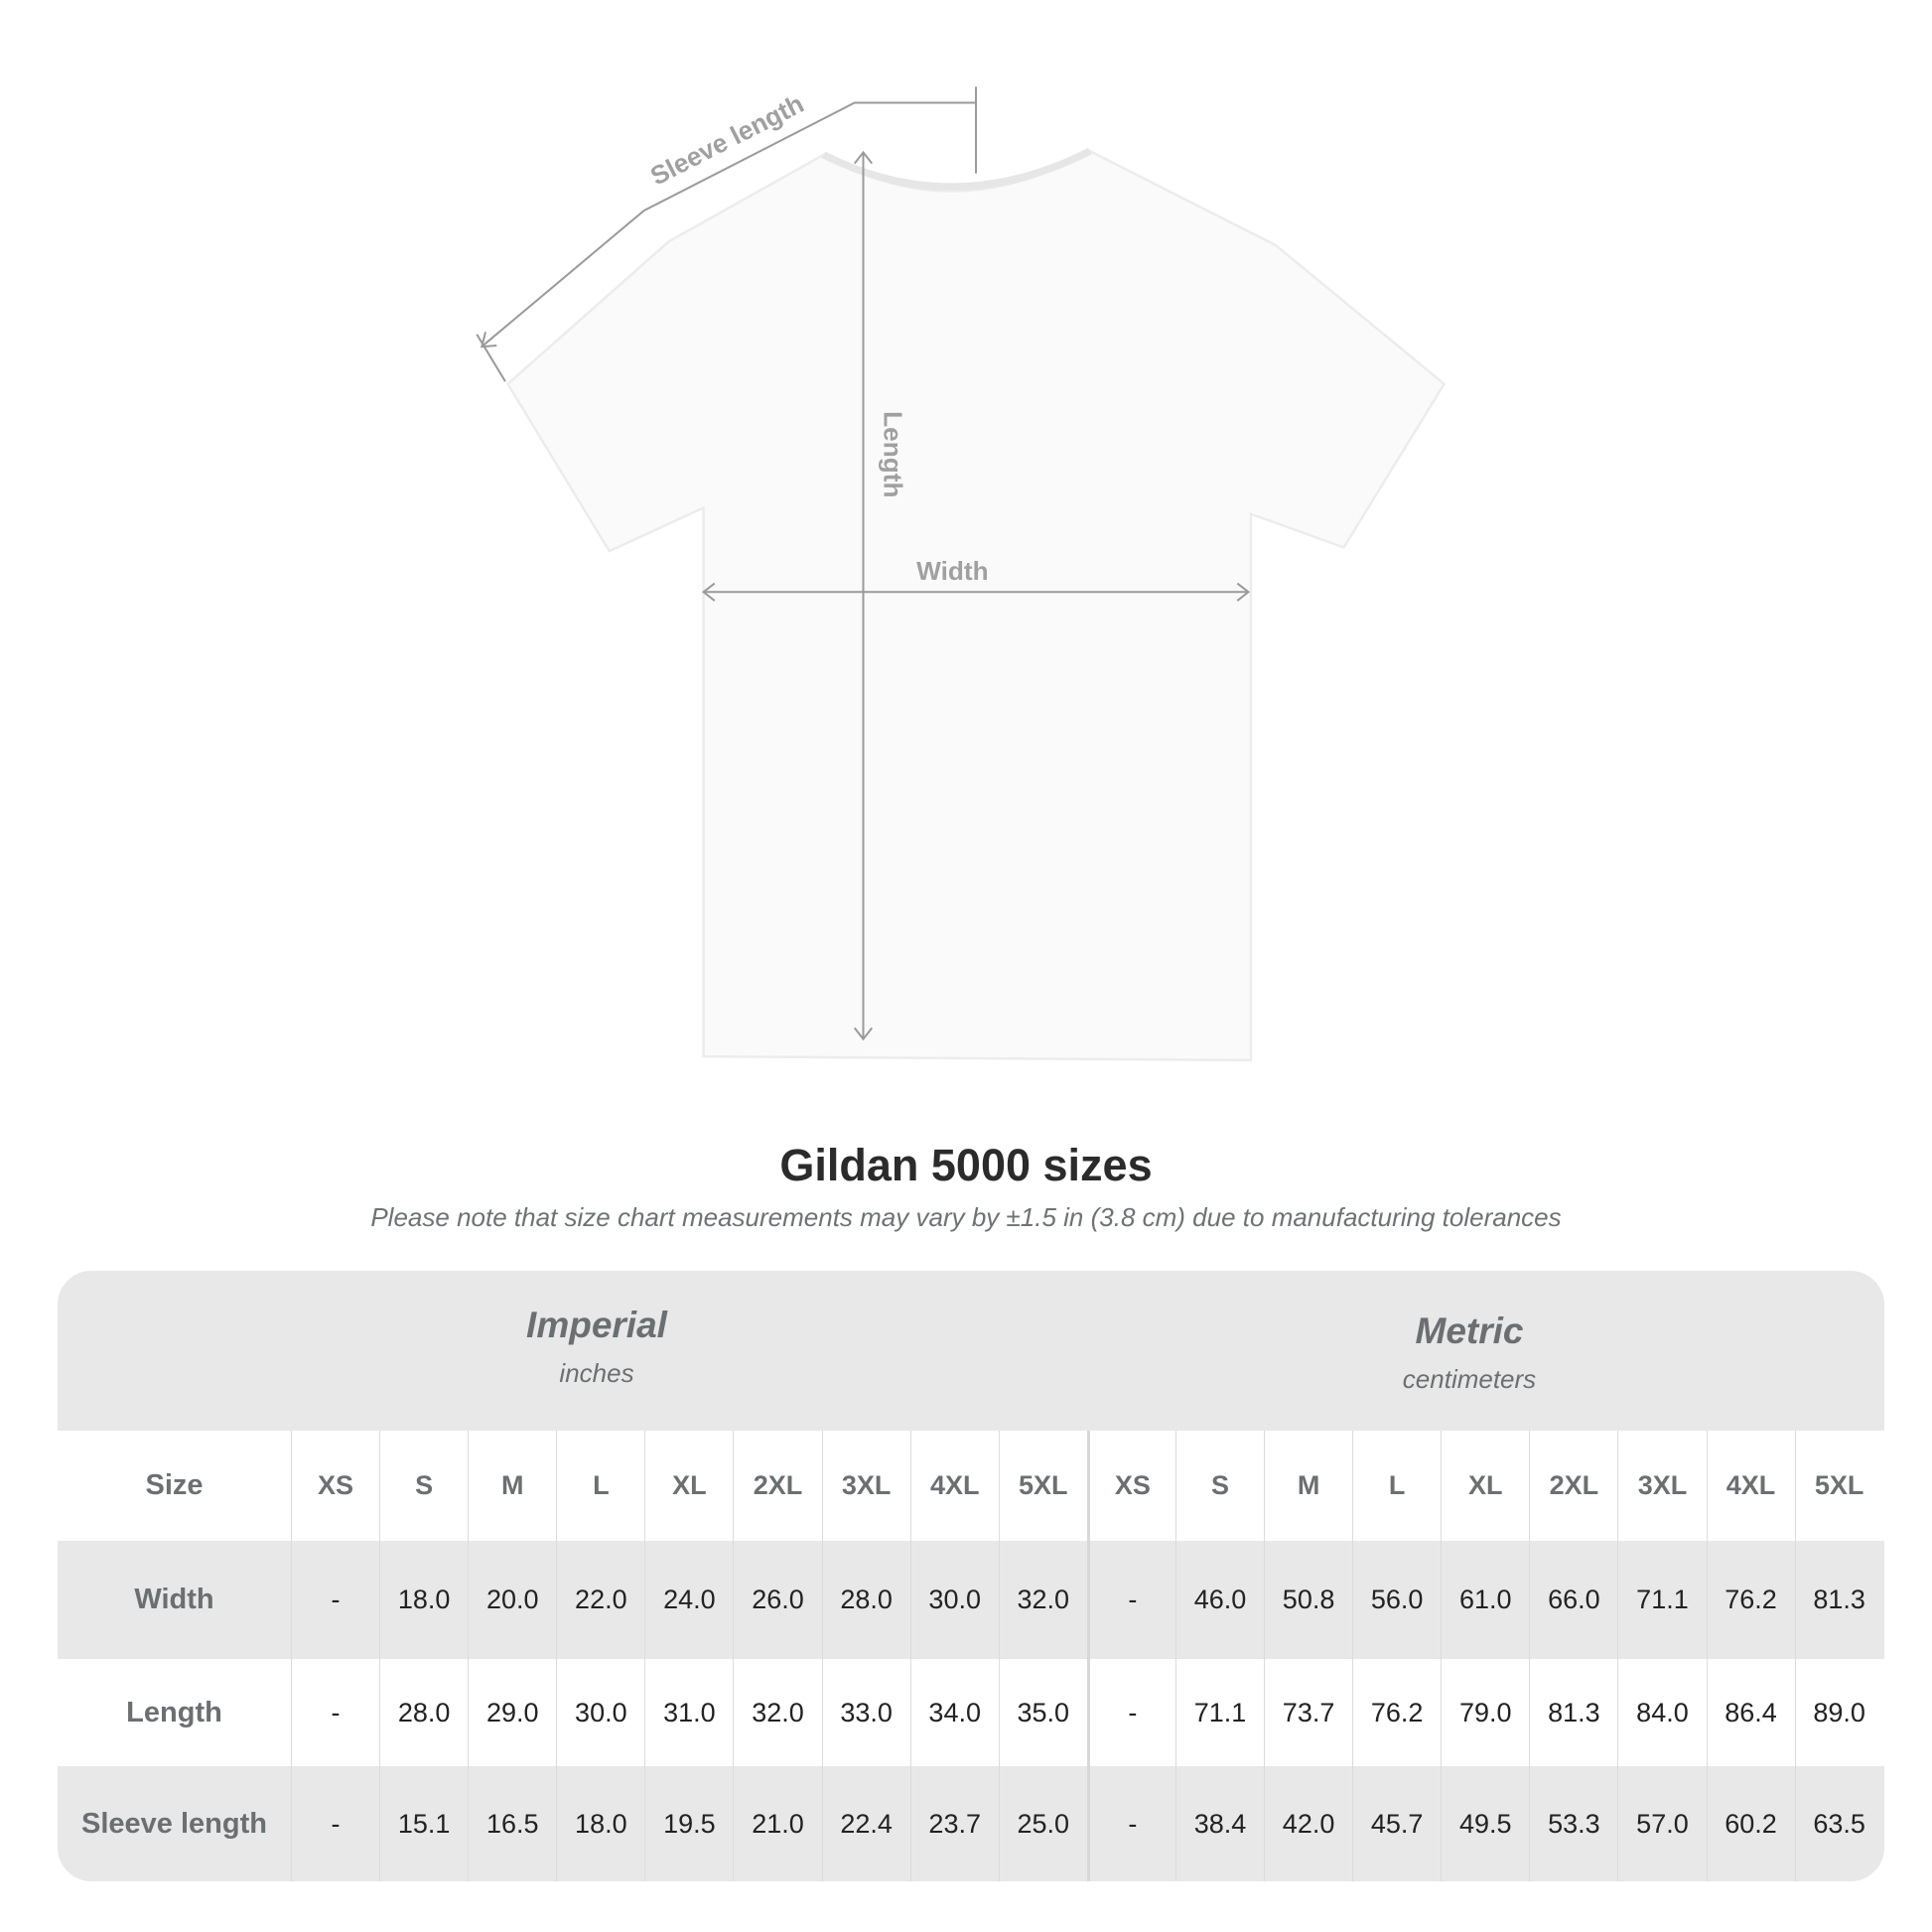 Image resolution: width=1932 pixels, height=1932 pixels. What do you see at coordinates (1042, 1600) in the screenshot?
I see `imperial-value-5XL: 32.0` at bounding box center [1042, 1600].